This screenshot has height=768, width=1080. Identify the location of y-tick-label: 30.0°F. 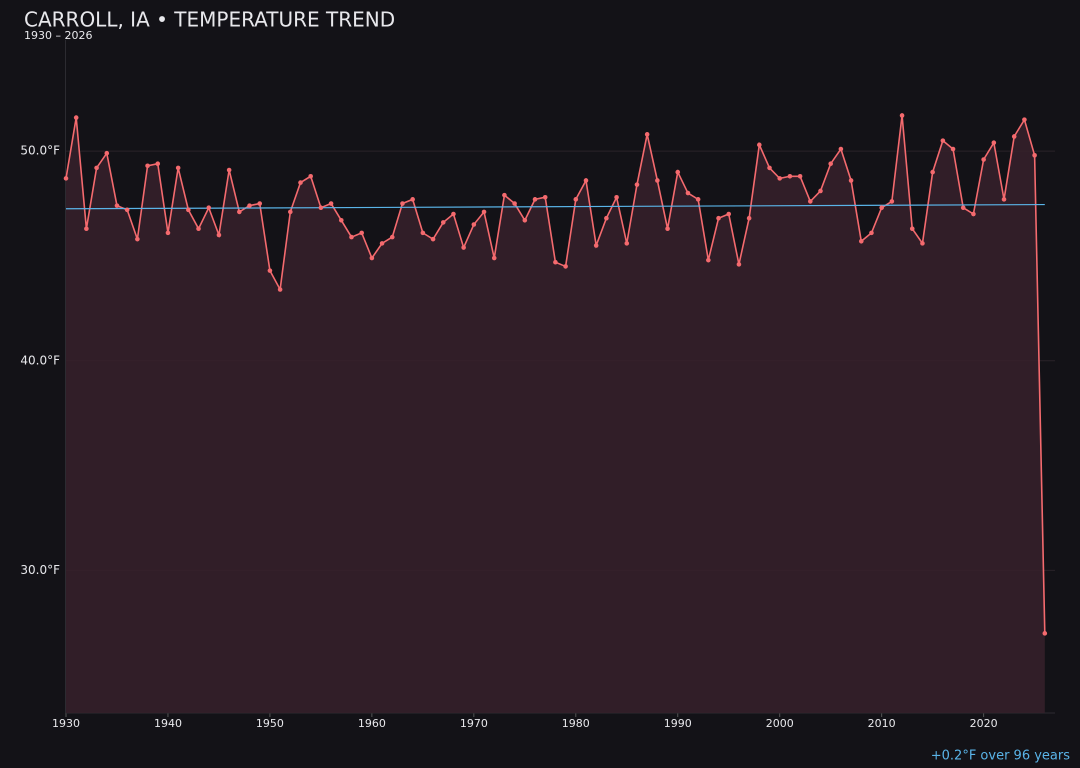
(40, 570).